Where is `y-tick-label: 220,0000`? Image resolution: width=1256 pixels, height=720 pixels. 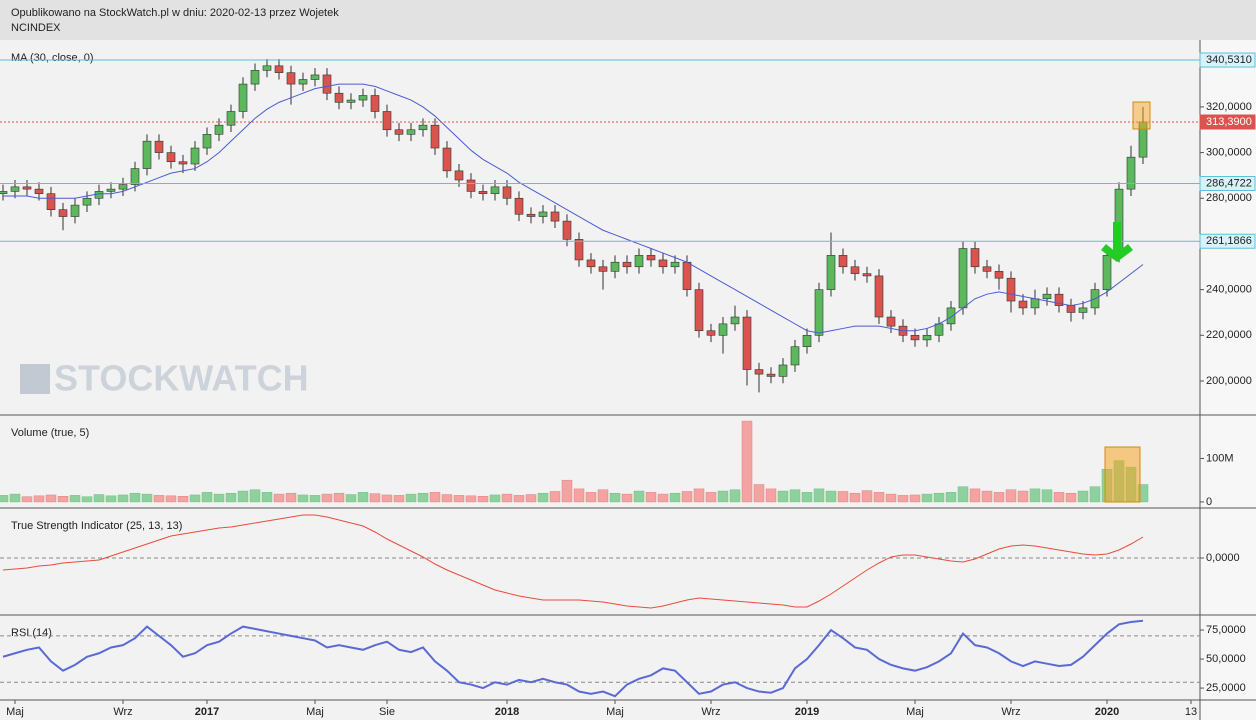
y-tick-label: 220,0000 is located at coordinates (1229, 335).